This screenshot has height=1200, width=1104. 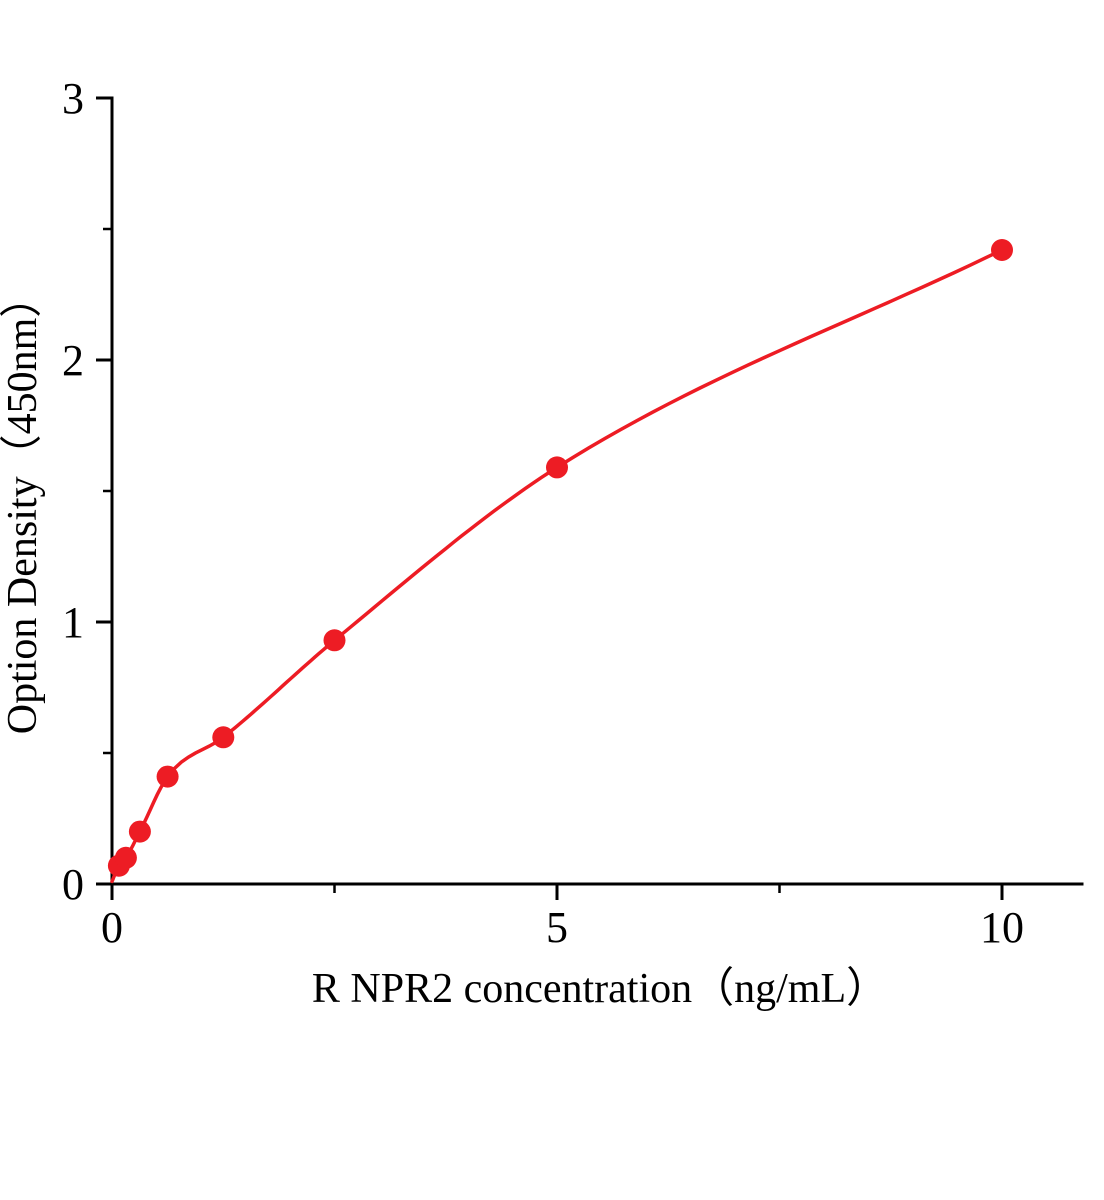 What do you see at coordinates (557, 927) in the screenshot?
I see `x-tick-label: 5` at bounding box center [557, 927].